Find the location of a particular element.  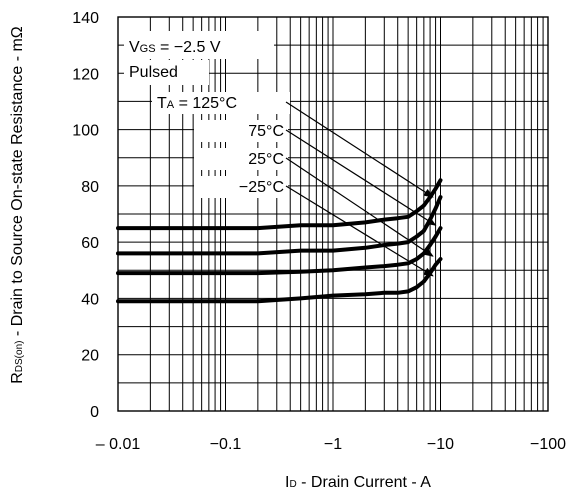

condition-vgs: VGS = −2.5 V is located at coordinates (175, 47).